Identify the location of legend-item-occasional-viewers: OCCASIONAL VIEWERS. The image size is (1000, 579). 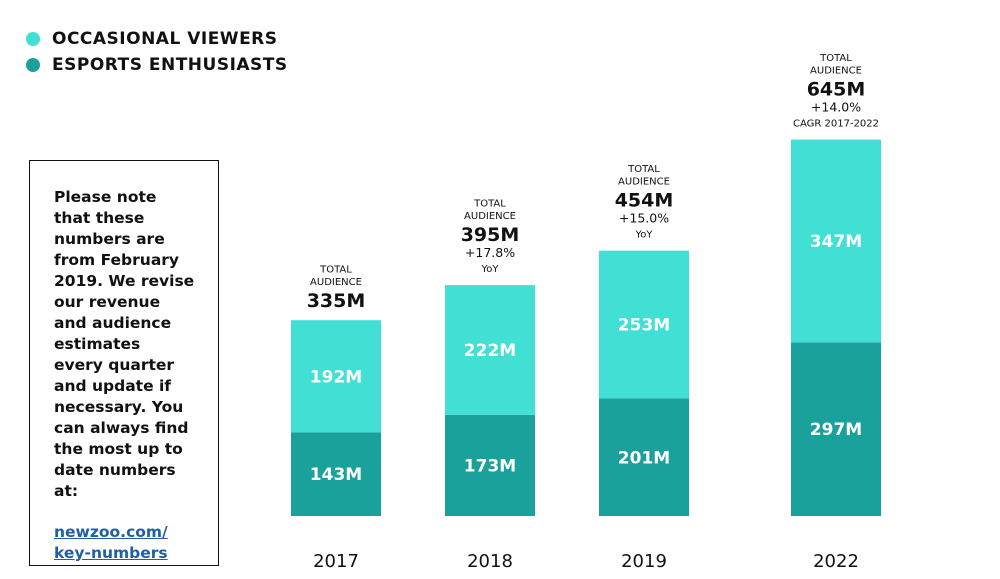
(157, 39).